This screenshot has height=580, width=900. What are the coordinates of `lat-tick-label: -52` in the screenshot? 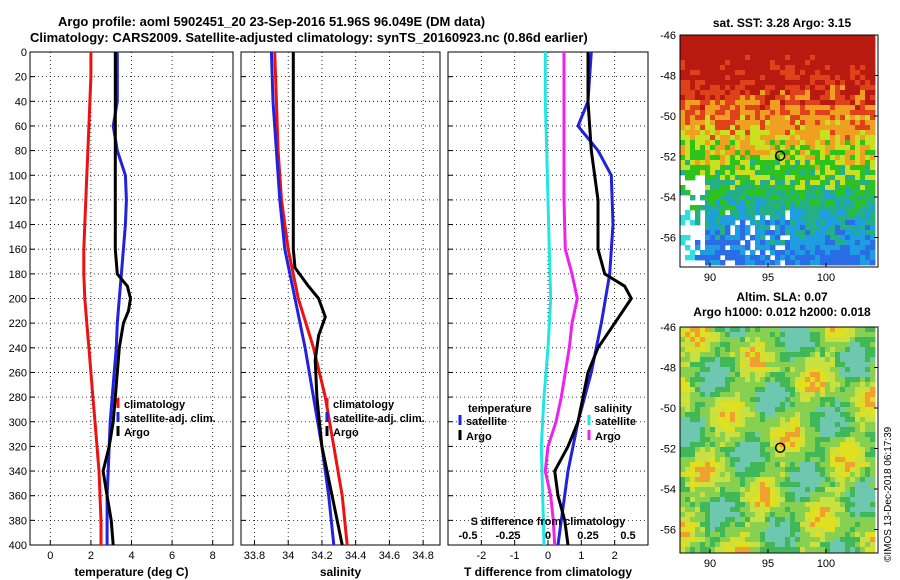 It's located at (668, 450).